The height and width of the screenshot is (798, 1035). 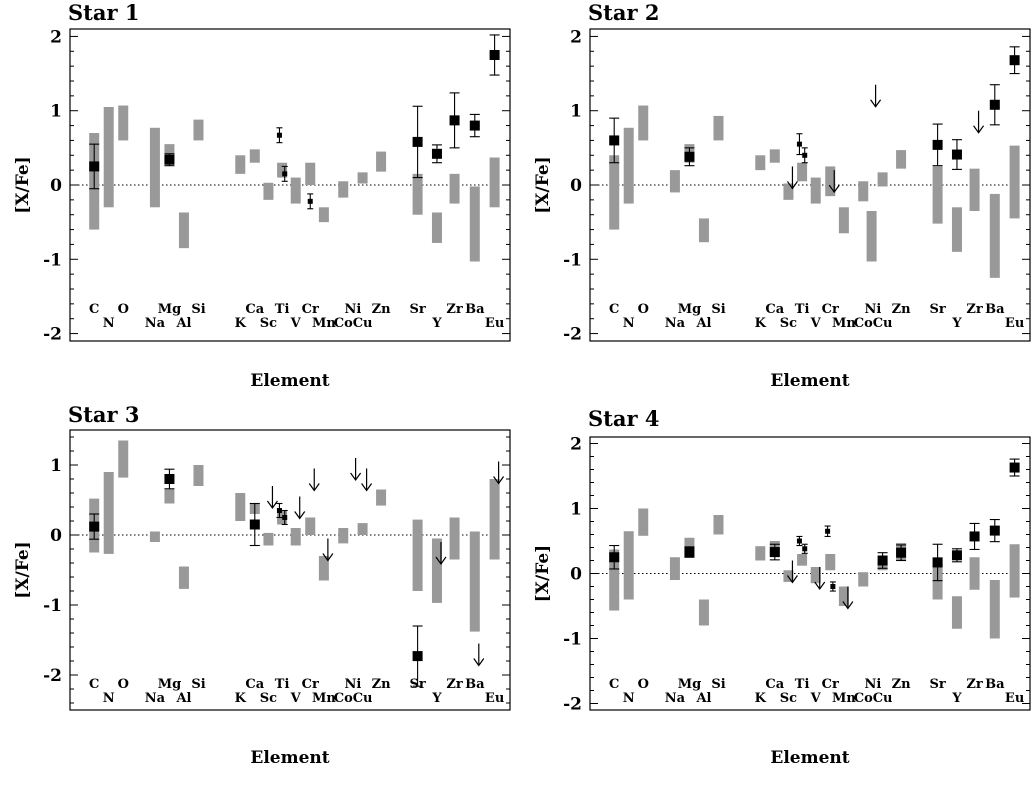 I want to click on element-label: K, so click(x=241, y=698).